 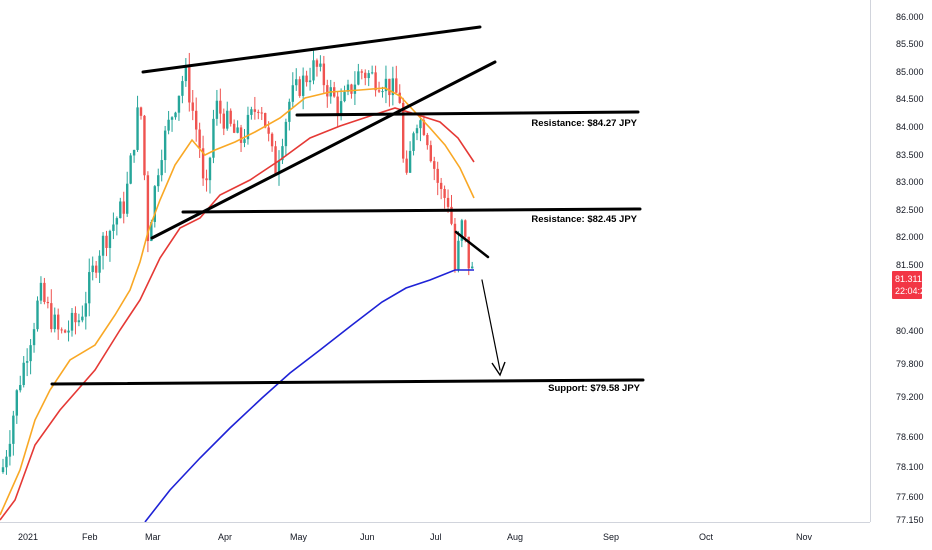 What do you see at coordinates (912, 291) in the screenshot?
I see `price-tag-time: 22:04:22` at bounding box center [912, 291].